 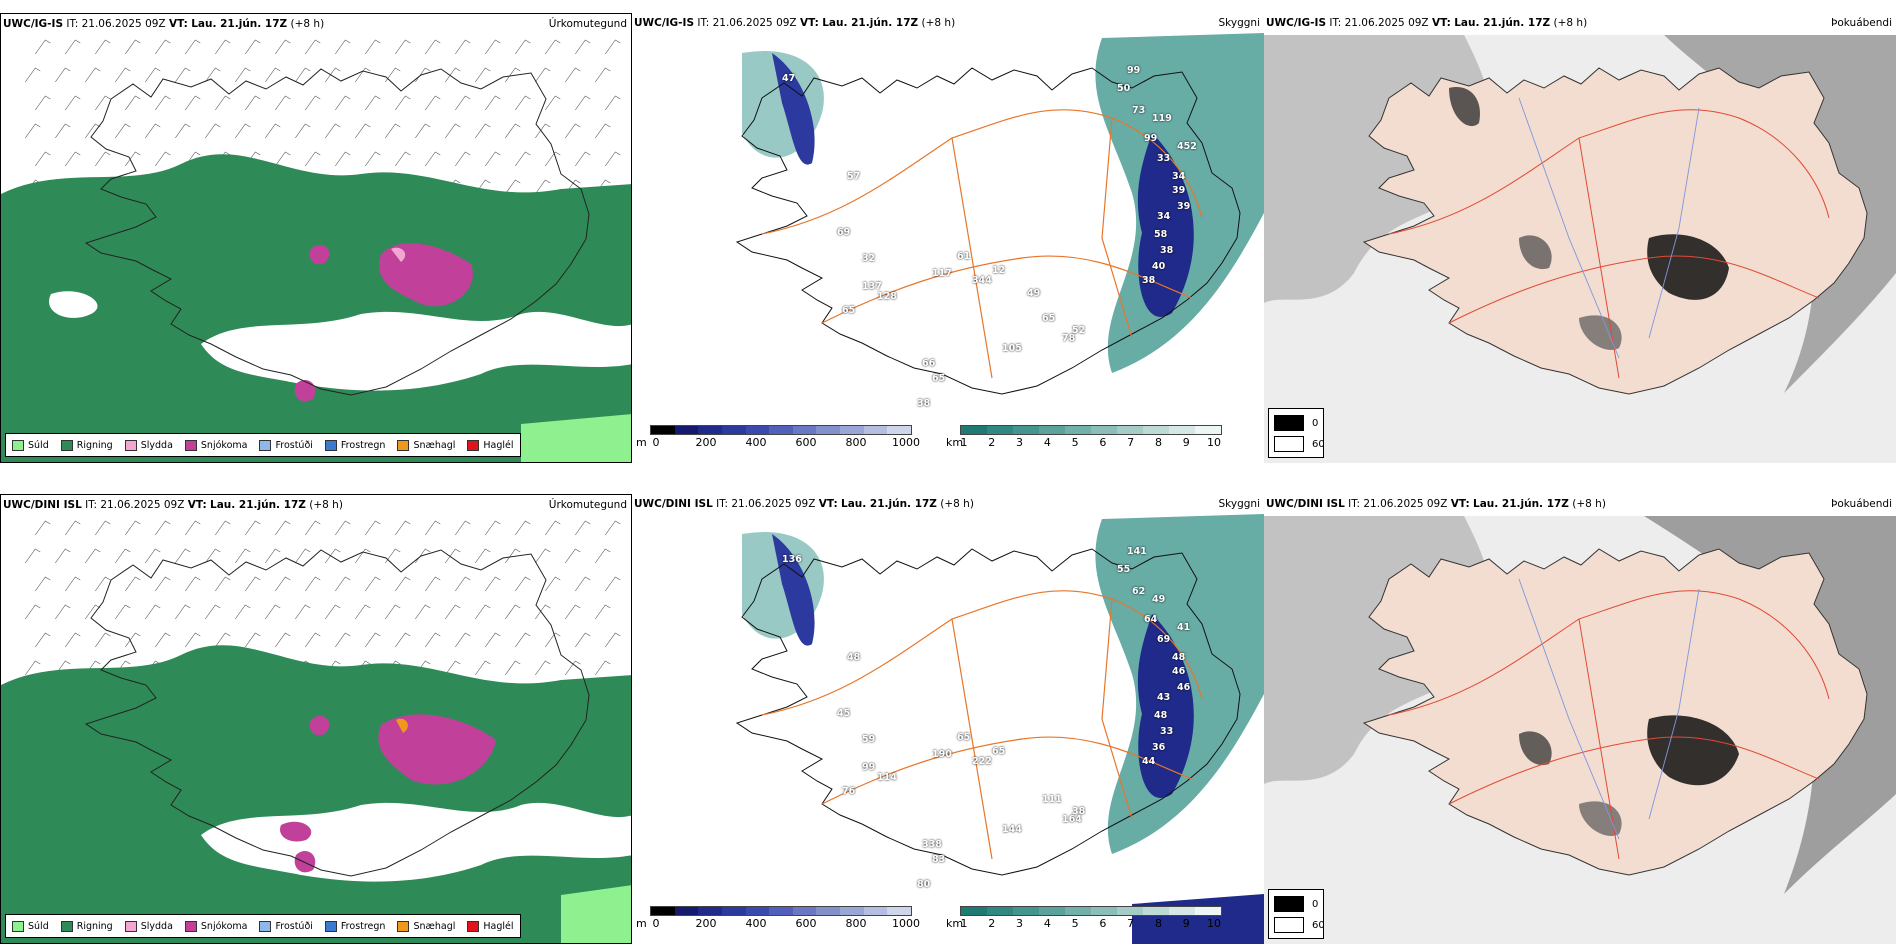 What do you see at coordinates (924, 884) in the screenshot?
I see `visibility-value-label: 80` at bounding box center [924, 884].